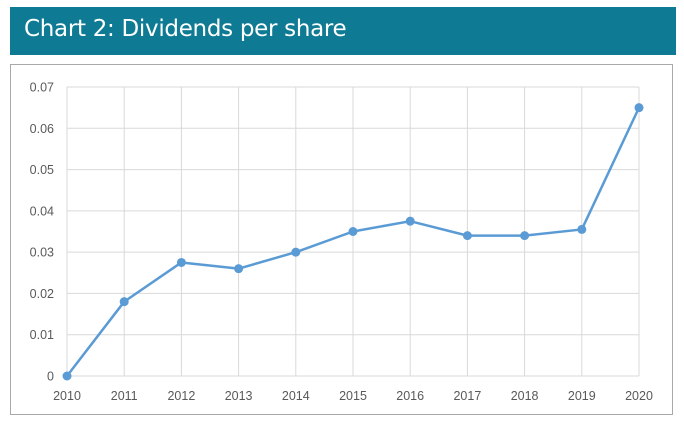 The height and width of the screenshot is (427, 684). Describe the element at coordinates (639, 396) in the screenshot. I see `x-tick-label: 2020` at that location.